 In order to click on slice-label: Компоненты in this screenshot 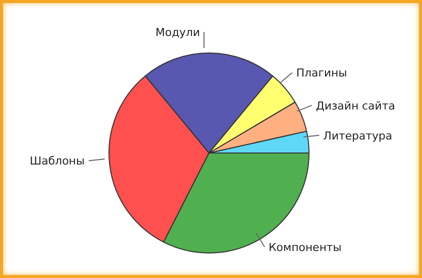, I will do `click(305, 247)`.